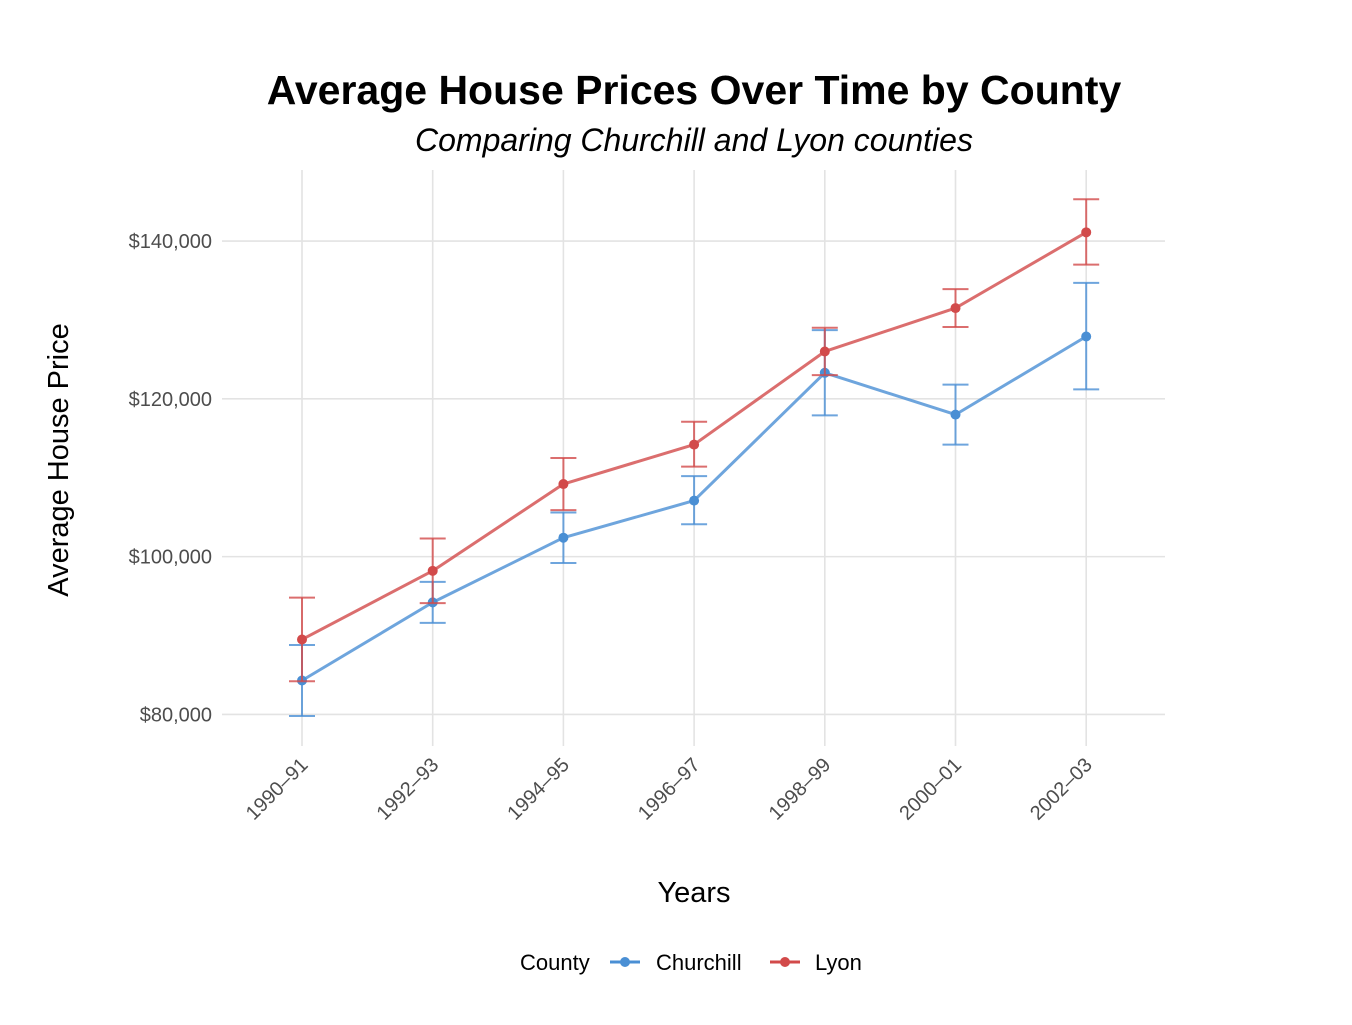  What do you see at coordinates (170, 558) in the screenshot?
I see `y-tick-label: $100,000` at bounding box center [170, 558].